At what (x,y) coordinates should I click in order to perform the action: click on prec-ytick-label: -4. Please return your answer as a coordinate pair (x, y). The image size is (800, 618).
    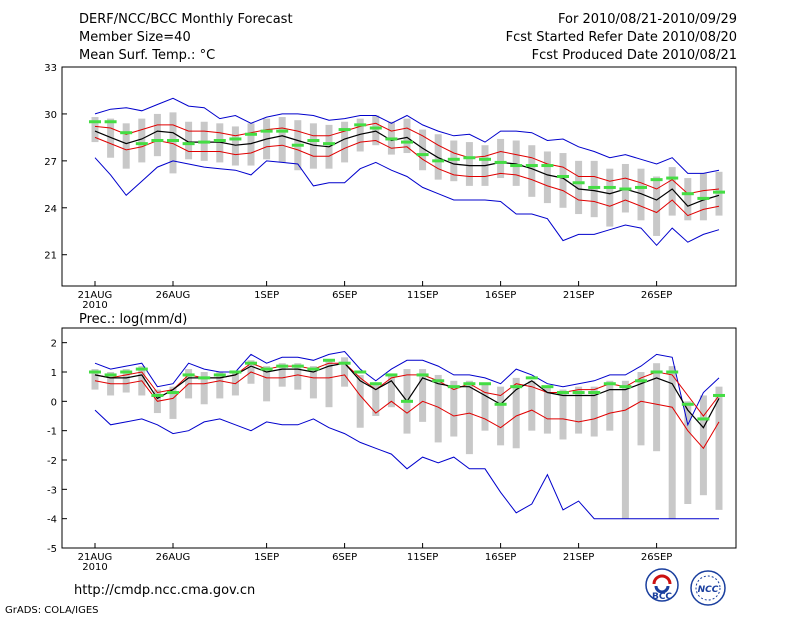
    Looking at the image, I should click on (52, 520).